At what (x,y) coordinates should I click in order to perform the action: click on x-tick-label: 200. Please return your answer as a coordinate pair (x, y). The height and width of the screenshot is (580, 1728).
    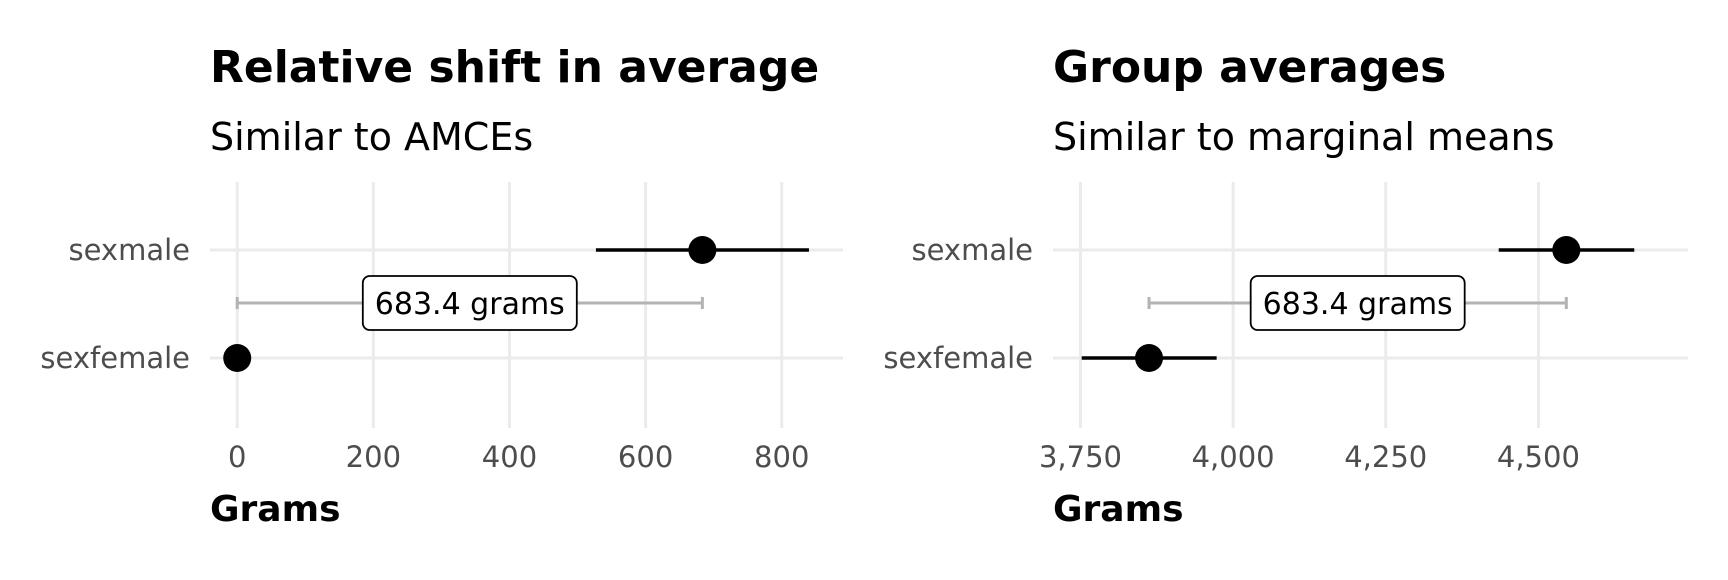
    Looking at the image, I should click on (373, 457).